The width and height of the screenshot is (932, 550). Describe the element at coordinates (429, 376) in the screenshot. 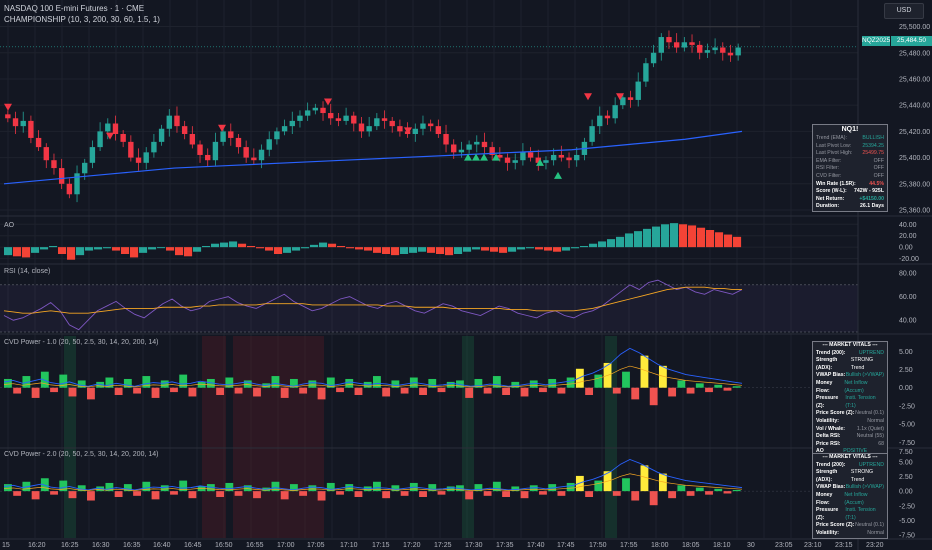

I see `cvd1-pane` at that location.